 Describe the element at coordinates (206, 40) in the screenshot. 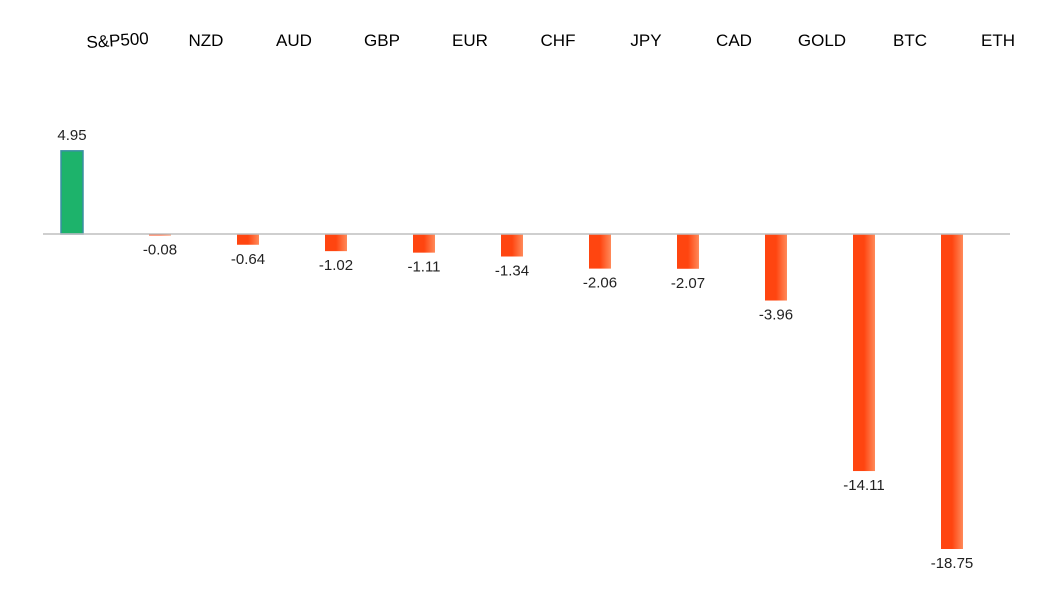

I see `category-label-nzd: NZD` at that location.